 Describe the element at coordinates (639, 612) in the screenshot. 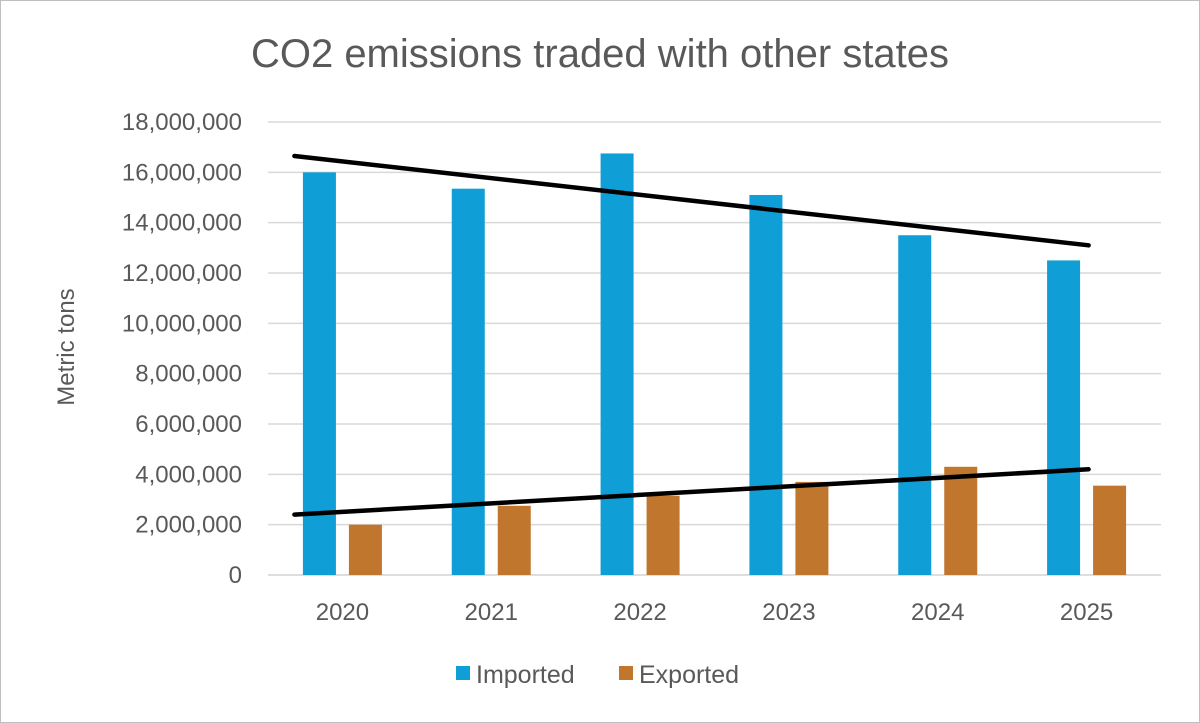

I see `x-tick-label: 2022` at that location.